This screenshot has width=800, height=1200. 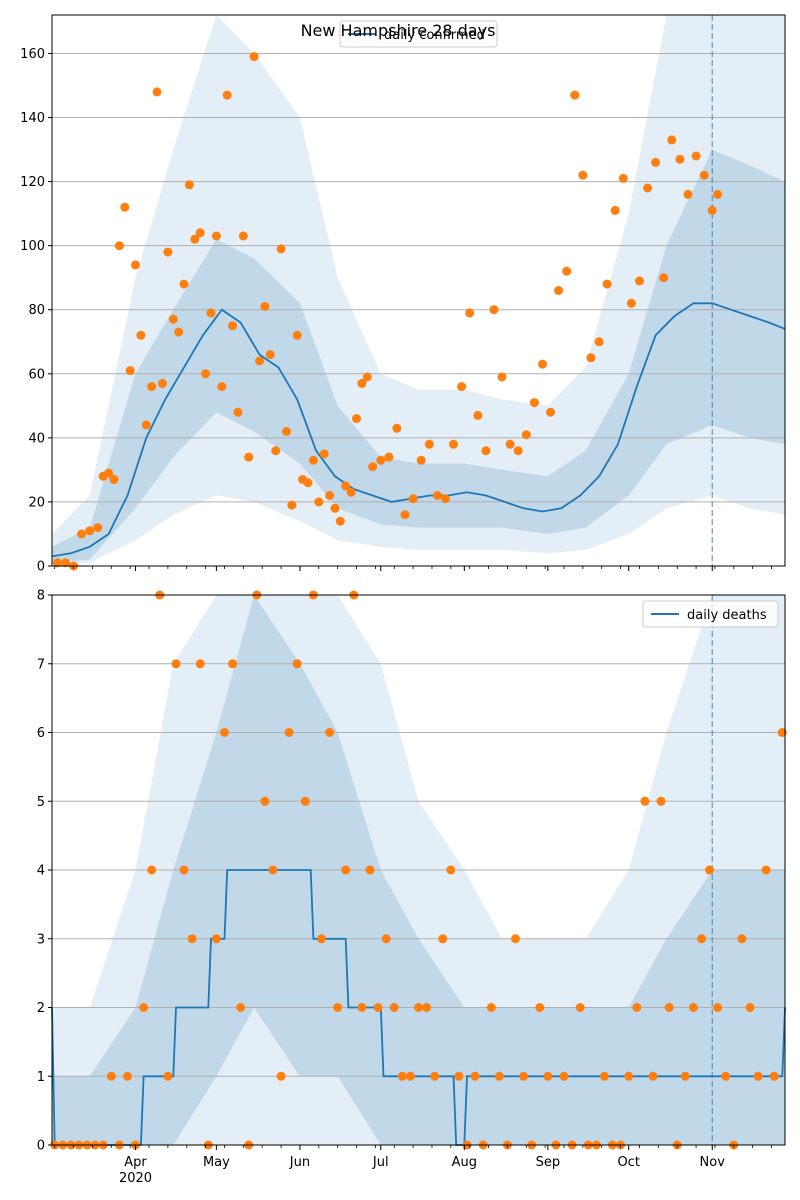 I want to click on confirmed-legend: daily confirmed, so click(x=418, y=34).